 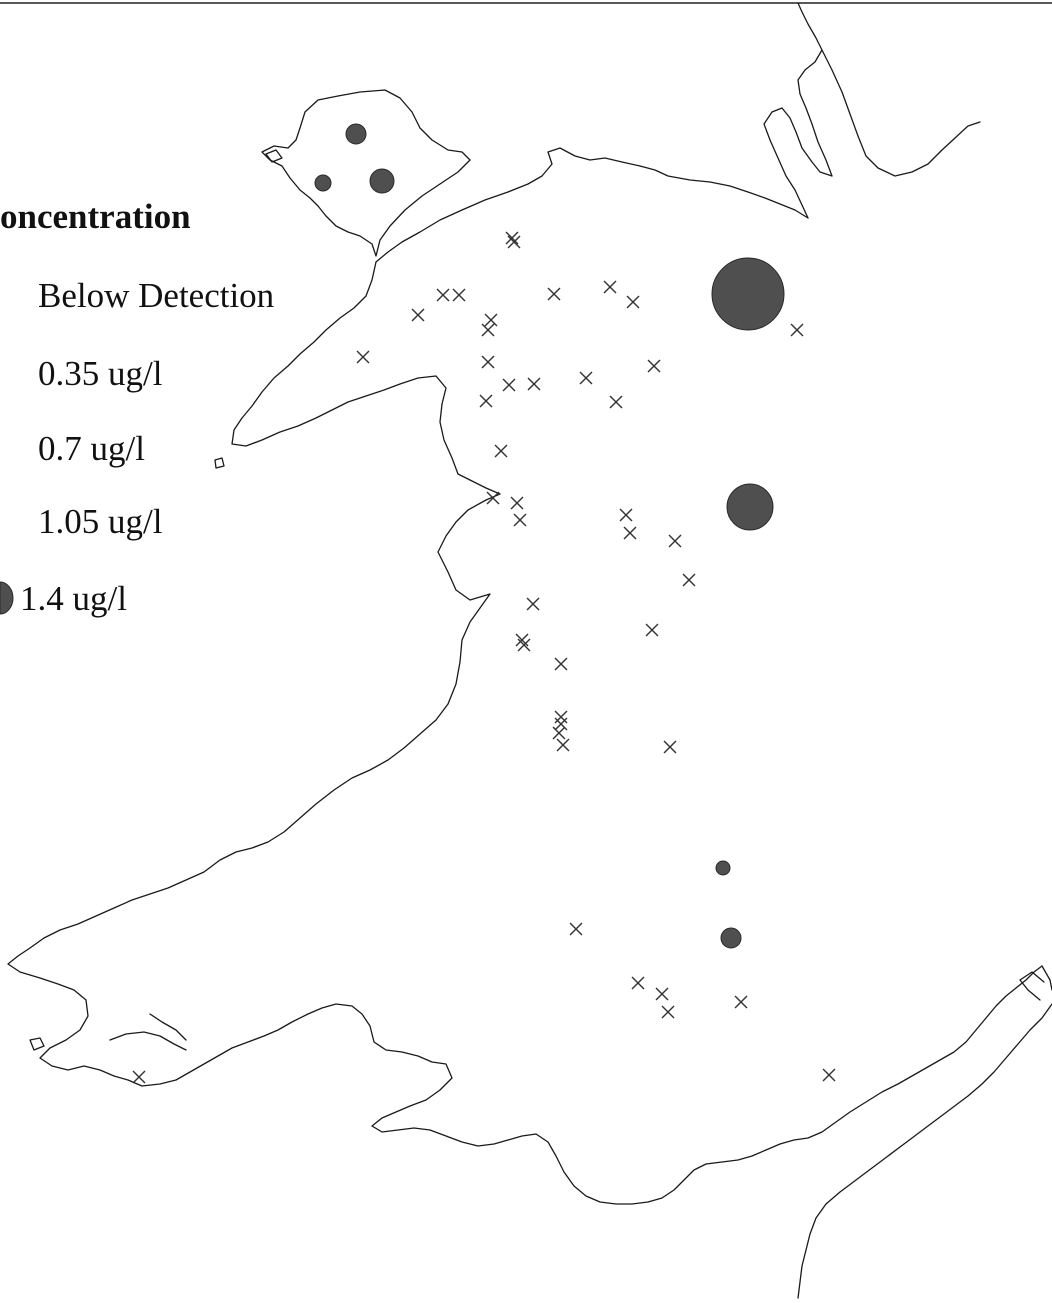 What do you see at coordinates (219, 463) in the screenshot?
I see `coastline-island-north` at bounding box center [219, 463].